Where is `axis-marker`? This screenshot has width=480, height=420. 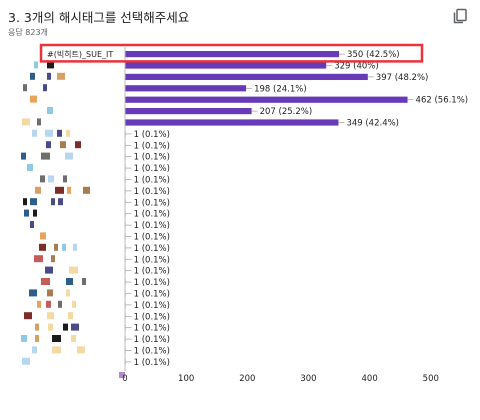 axis-marker is located at coordinates (122, 375).